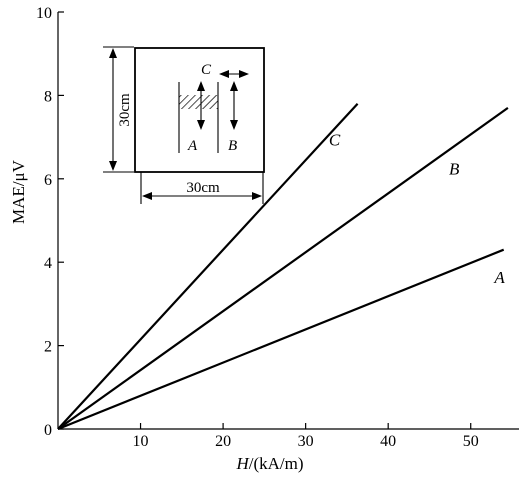 Image resolution: width=519 pixels, height=477 pixels. What do you see at coordinates (257, 196) in the screenshot?
I see `inset-width-arrow-right-icon` at bounding box center [257, 196].